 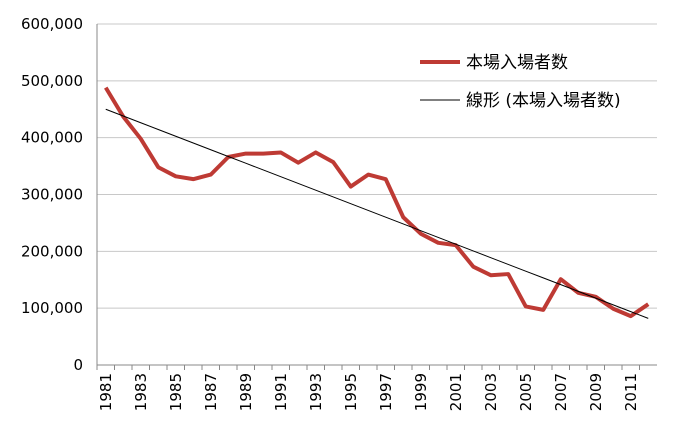 I want to click on y-tick-label: 500,000, so click(x=52, y=81).